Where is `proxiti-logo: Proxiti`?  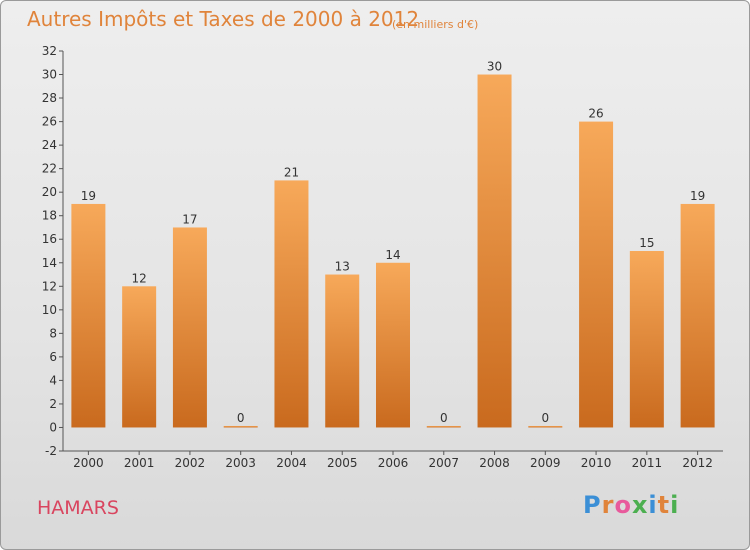 proxiti-logo: Proxiti is located at coordinates (631, 505).